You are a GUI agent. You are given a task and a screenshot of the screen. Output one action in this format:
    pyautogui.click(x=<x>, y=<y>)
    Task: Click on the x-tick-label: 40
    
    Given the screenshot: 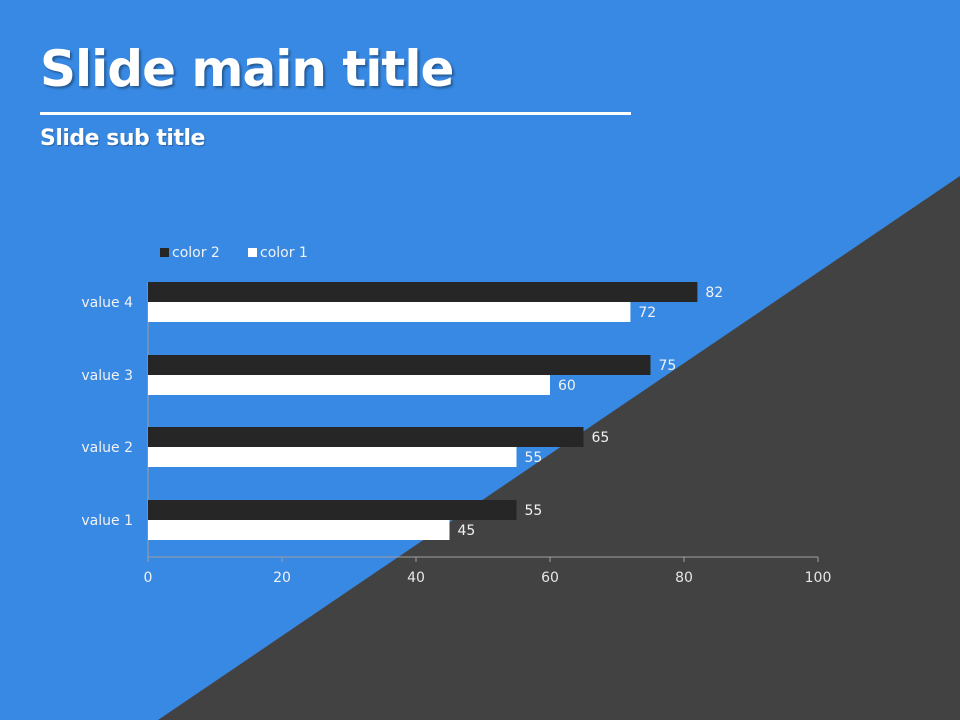 What is the action you would take?
    pyautogui.click(x=416, y=578)
    